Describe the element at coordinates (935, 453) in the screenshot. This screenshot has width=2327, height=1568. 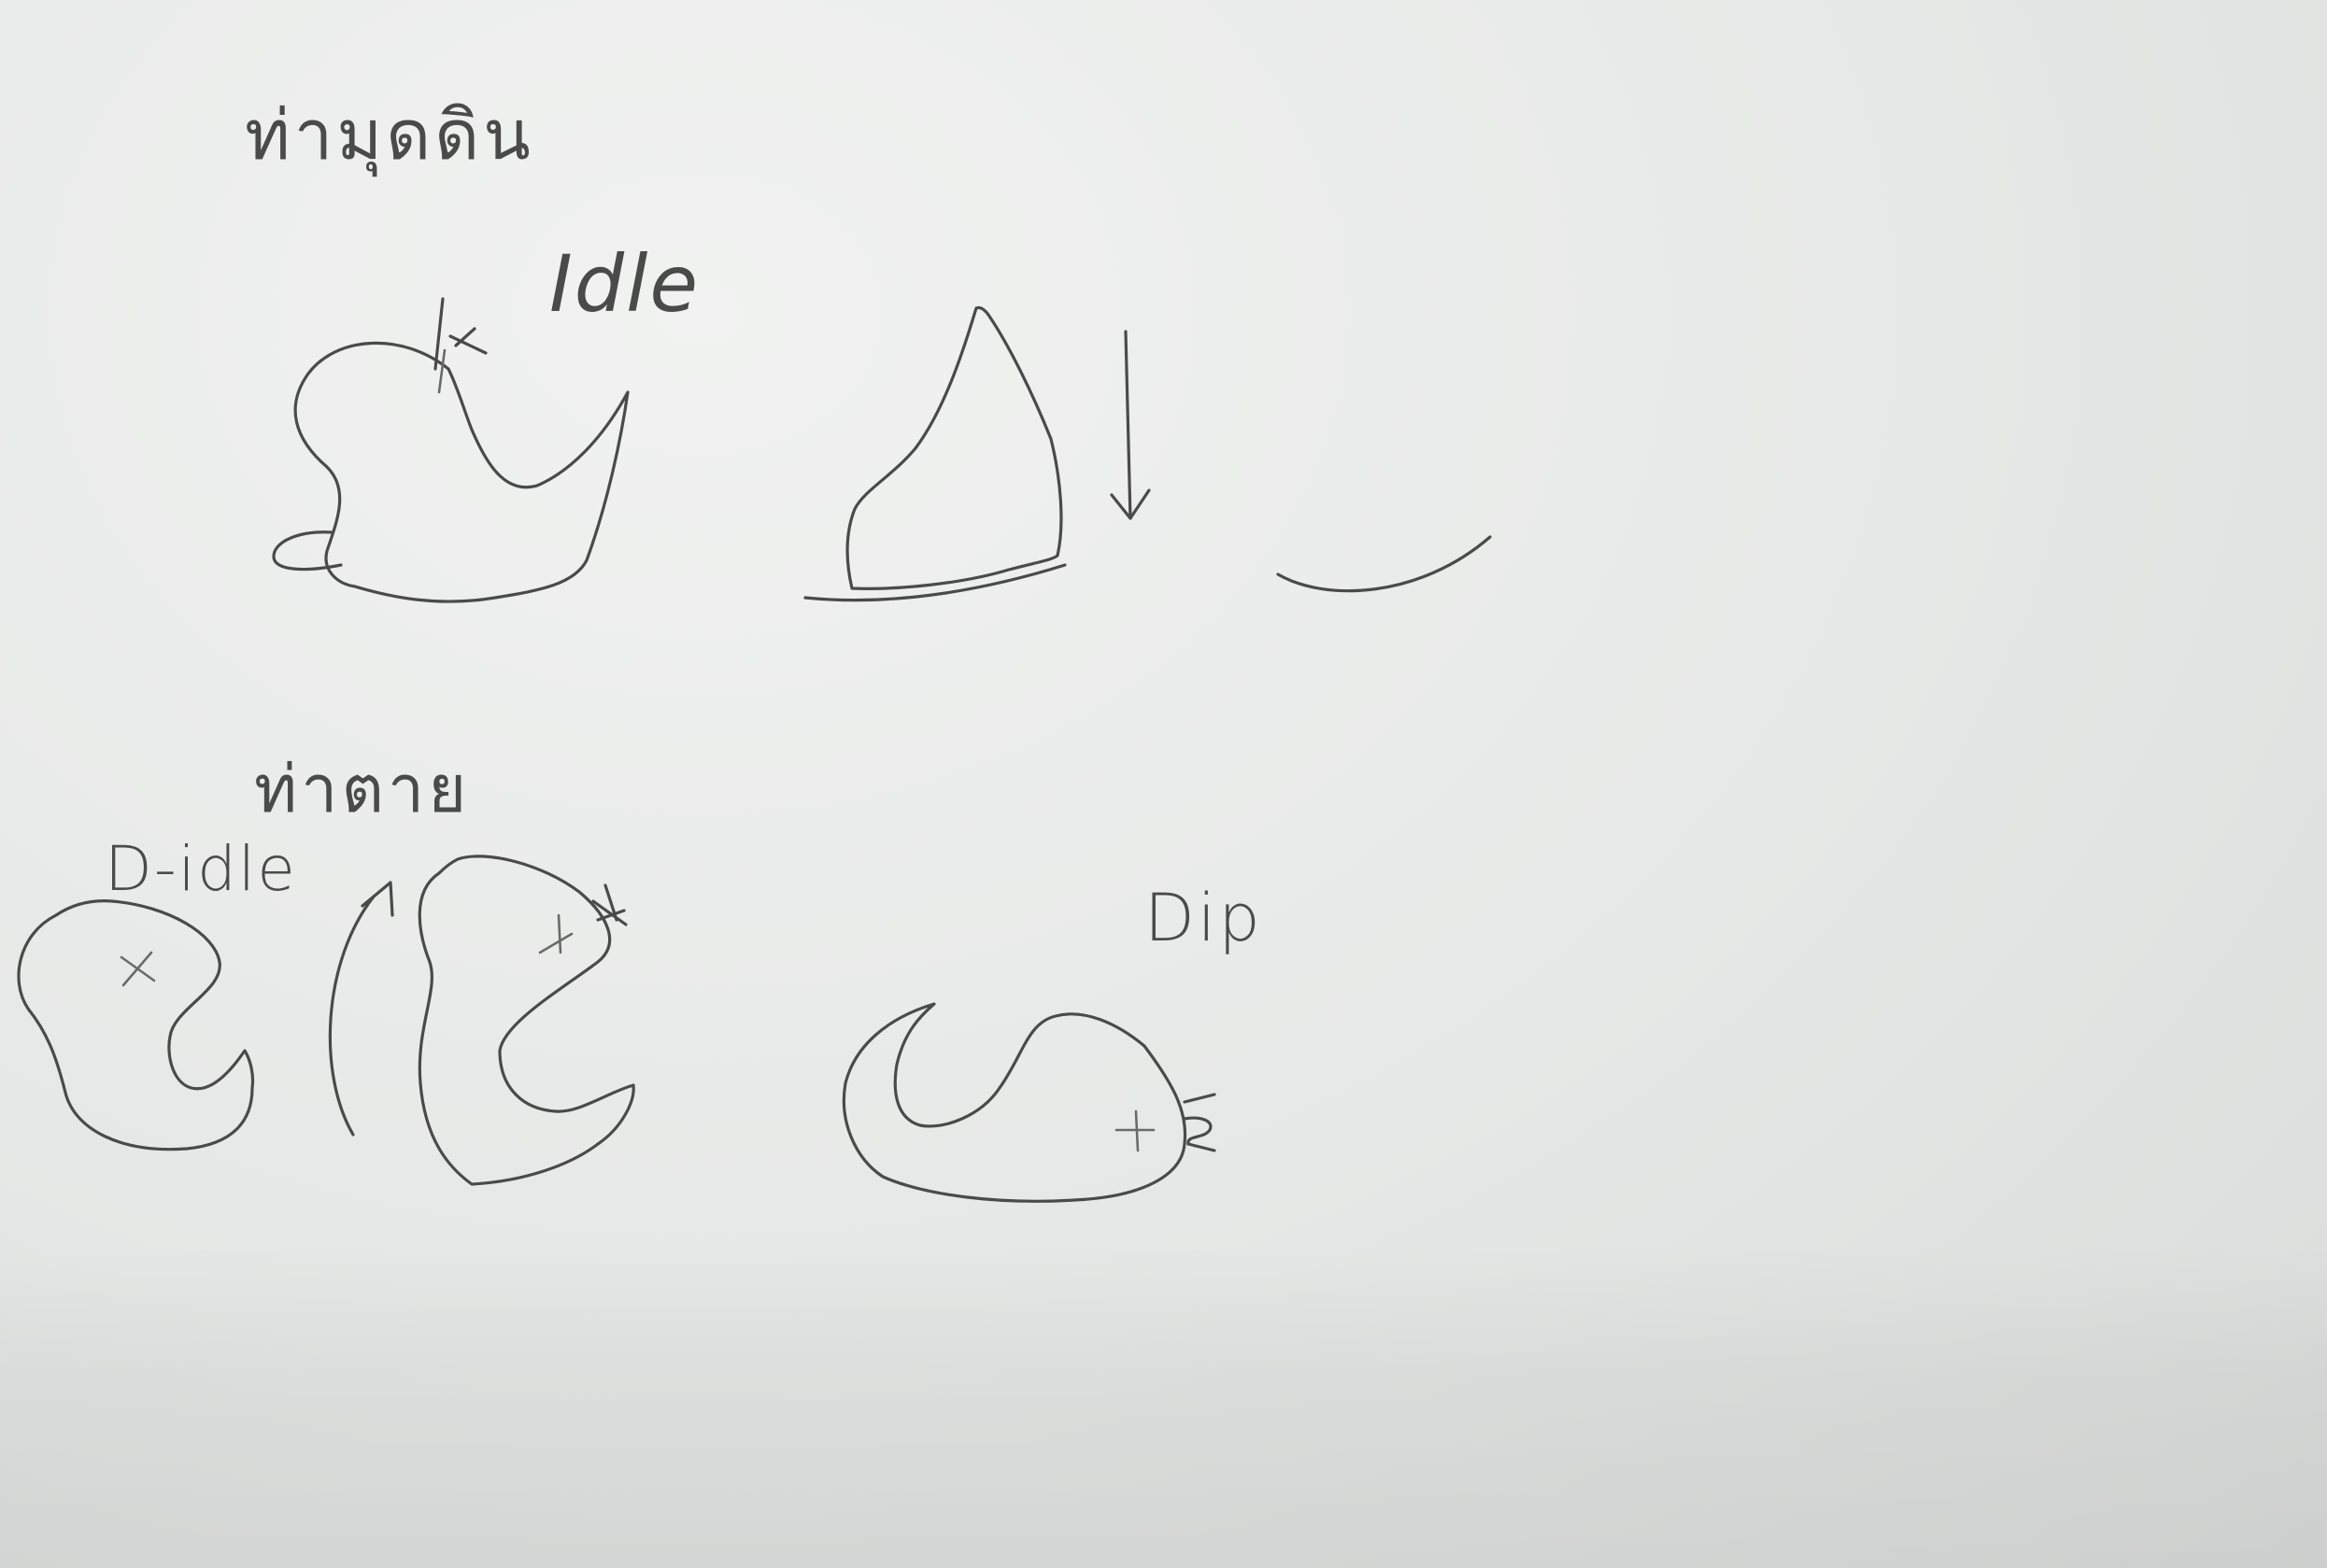
I see `sketch-fin-emerging` at that location.